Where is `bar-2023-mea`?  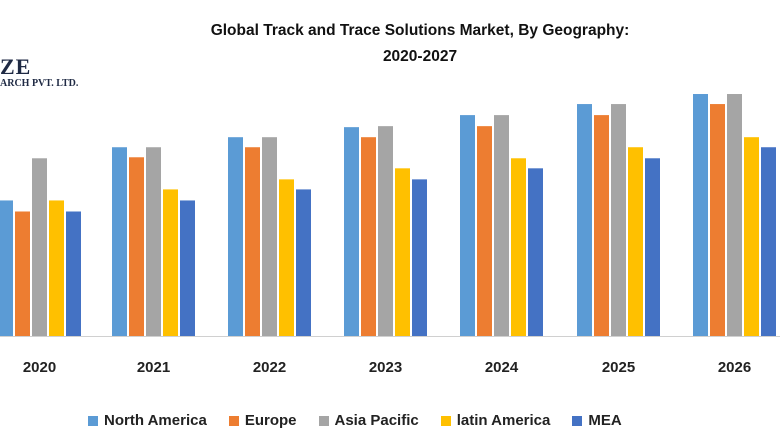
bar-2023-mea is located at coordinates (419, 257).